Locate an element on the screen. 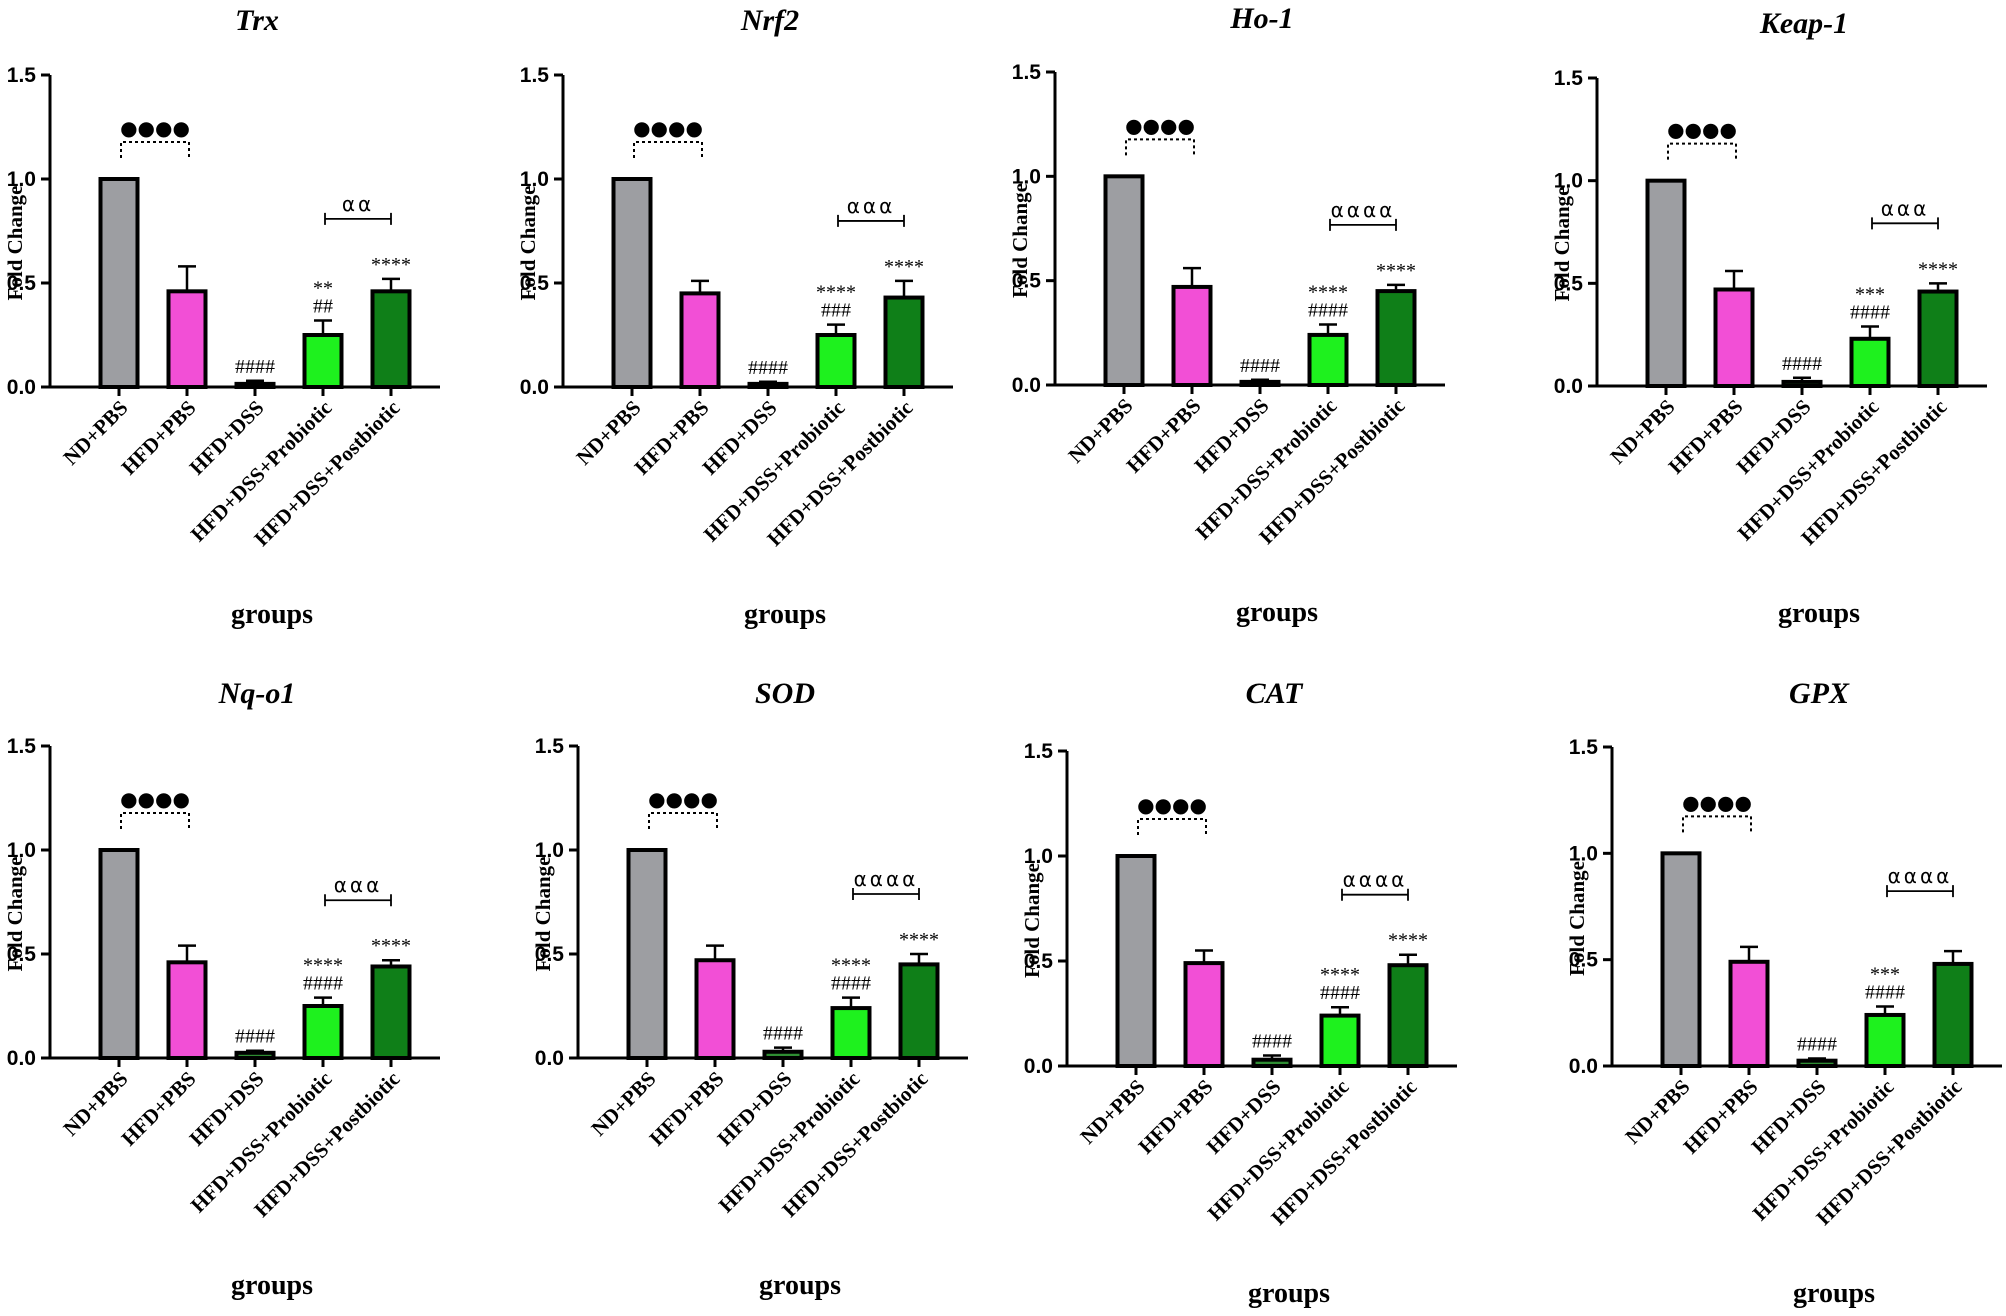 The height and width of the screenshot is (1316, 2006). chart-title: Nrf2 is located at coordinates (769, 20).